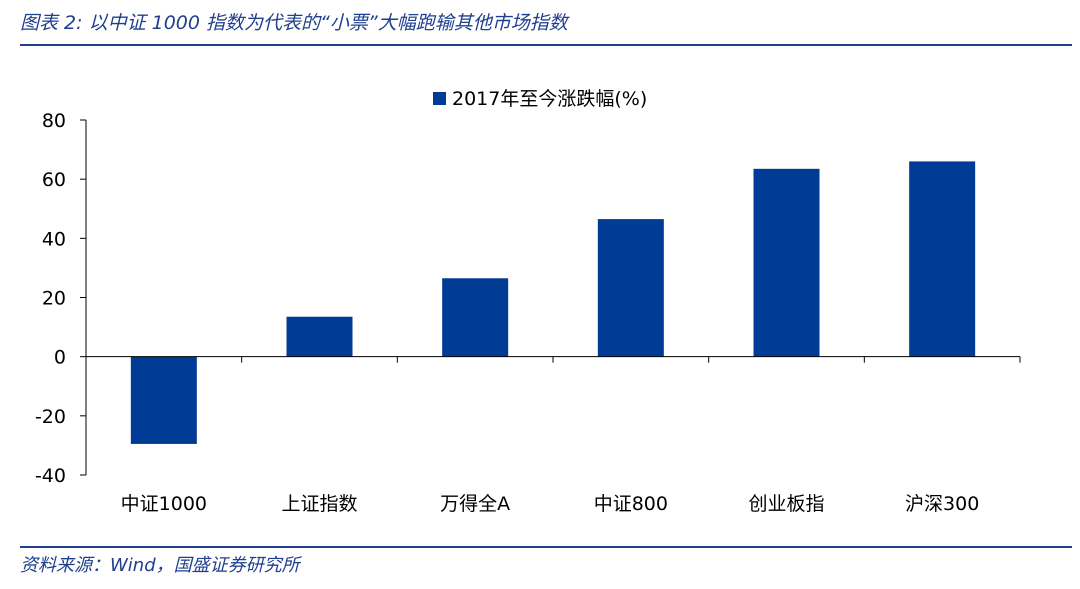 The height and width of the screenshot is (589, 1080). I want to click on x-tick-label: 上证指数, so click(319, 504).